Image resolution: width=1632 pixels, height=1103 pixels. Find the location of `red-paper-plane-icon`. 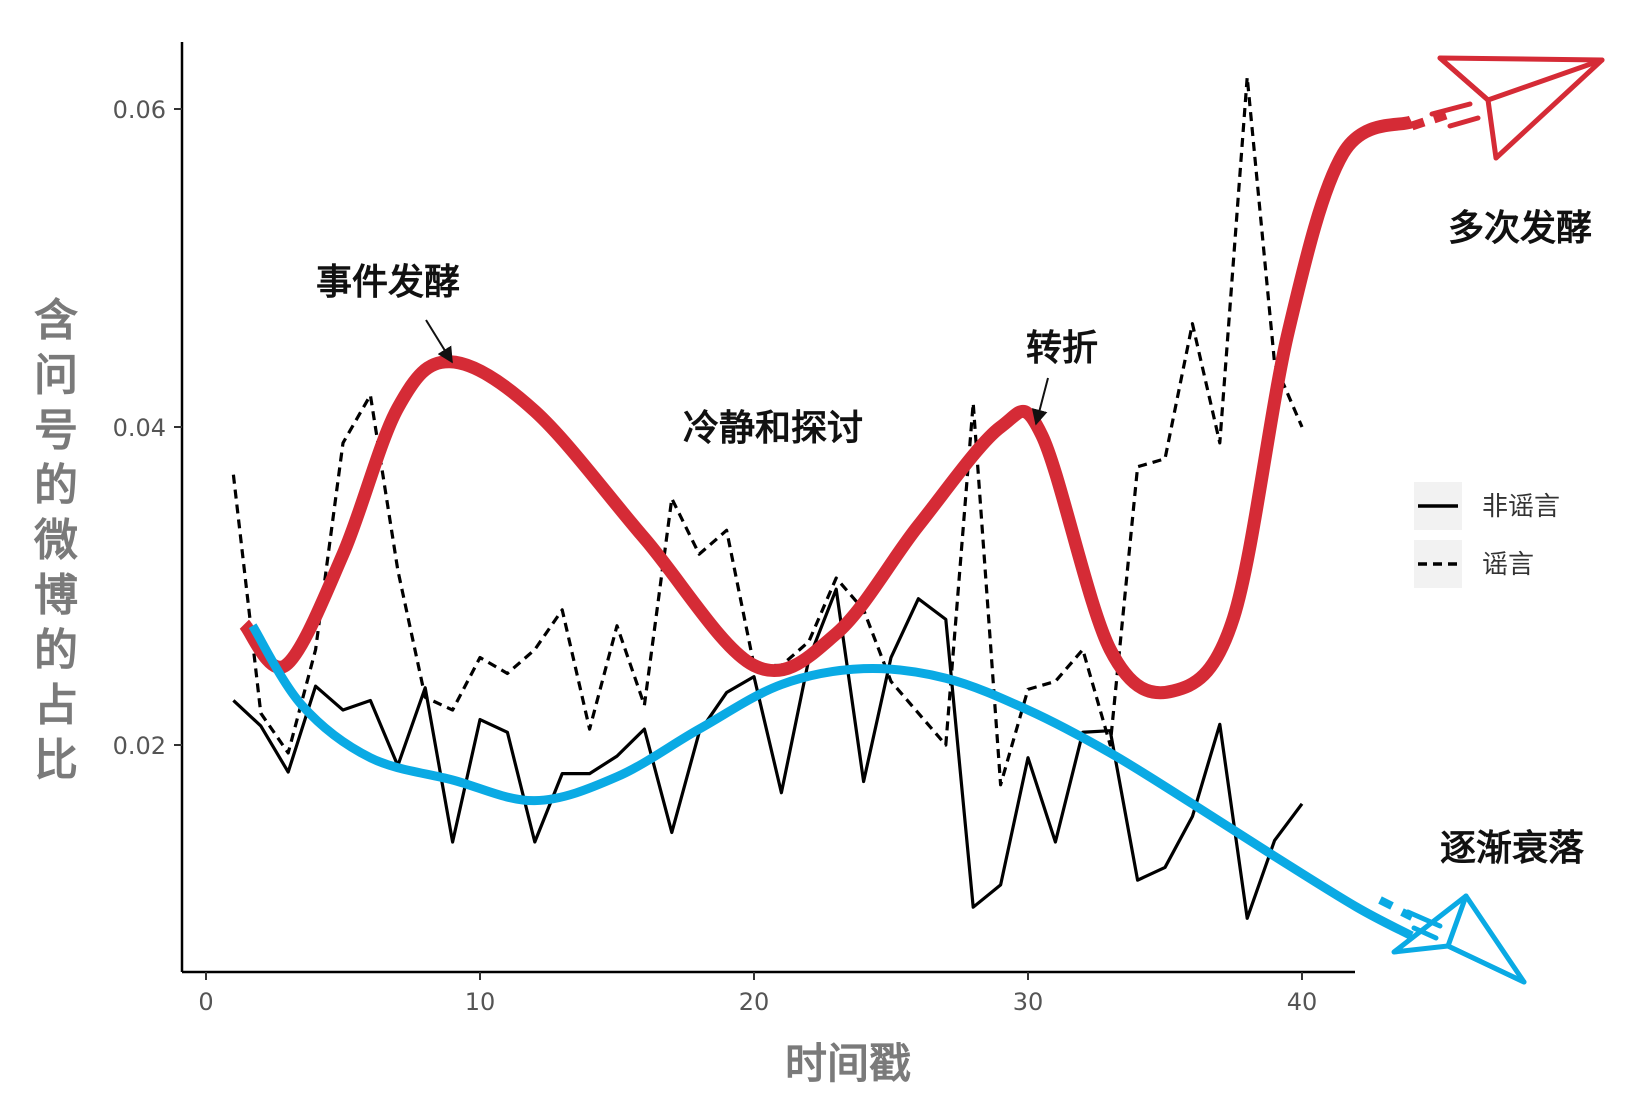

red-paper-plane-icon is located at coordinates (1517, 108).